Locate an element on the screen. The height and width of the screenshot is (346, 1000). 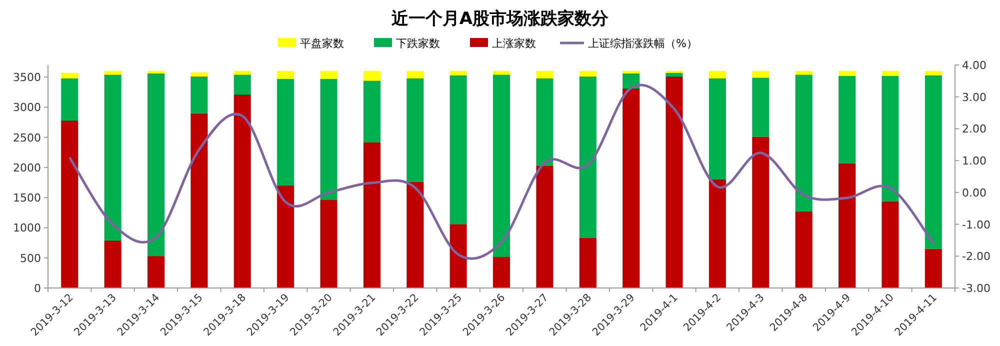
legend-label: 下跌家数 is located at coordinates (418, 43).